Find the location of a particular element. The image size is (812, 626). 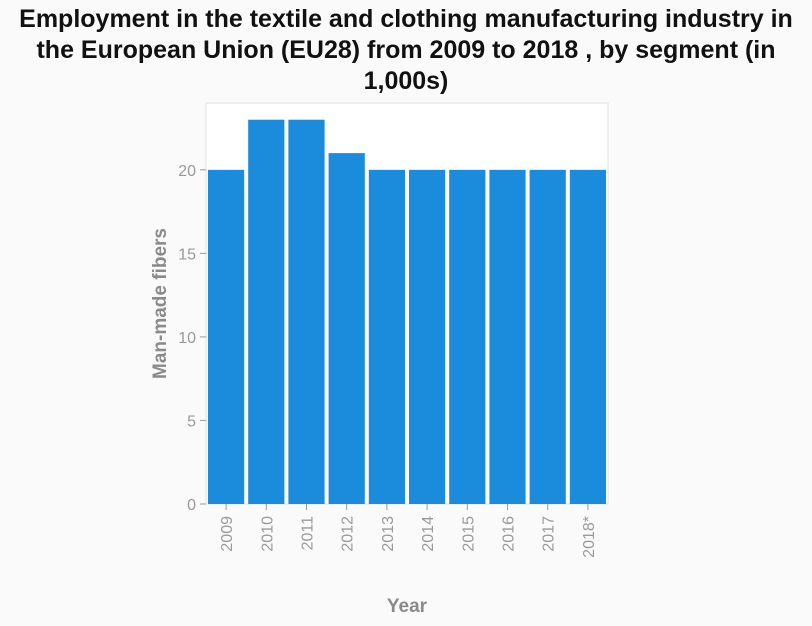

bar-2016 is located at coordinates (507, 337).